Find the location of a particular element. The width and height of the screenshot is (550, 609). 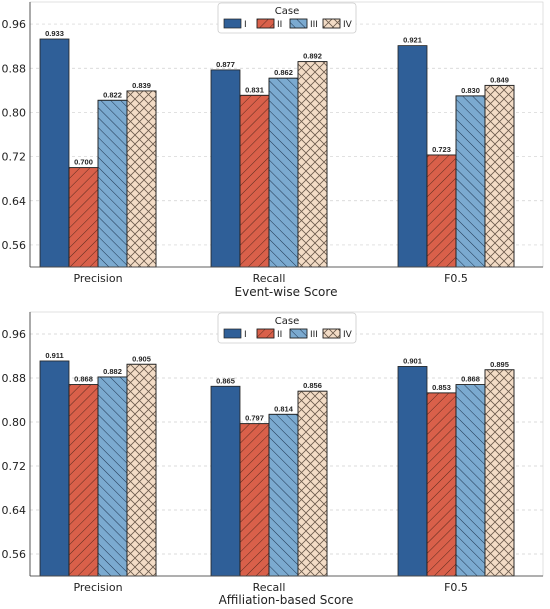

data-label: 0.921 is located at coordinates (412, 40).